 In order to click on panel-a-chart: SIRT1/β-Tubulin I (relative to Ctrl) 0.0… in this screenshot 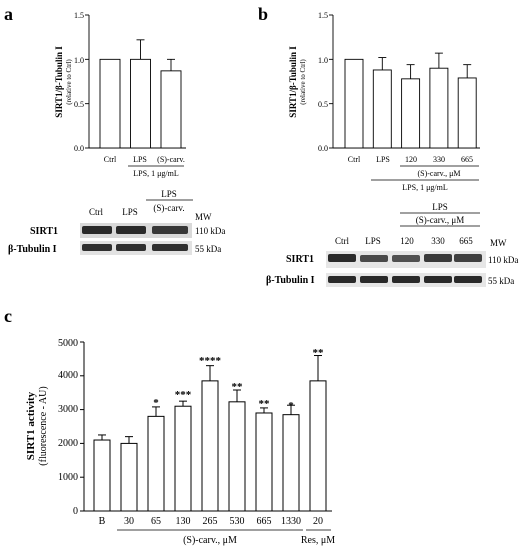, I will do `click(120, 94)`.